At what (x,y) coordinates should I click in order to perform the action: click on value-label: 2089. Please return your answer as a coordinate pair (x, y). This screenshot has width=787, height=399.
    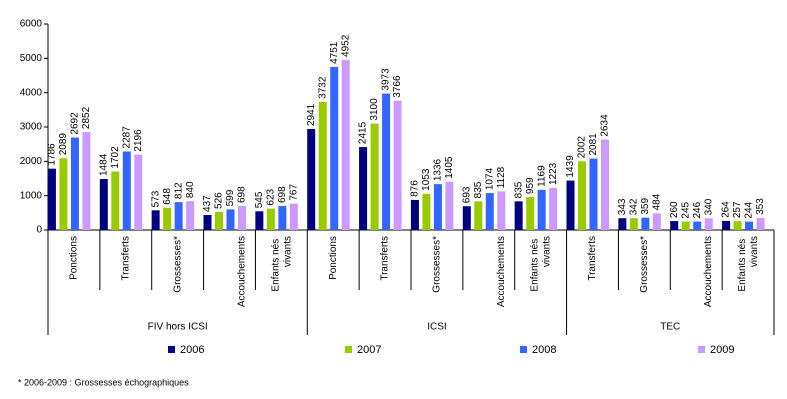
    Looking at the image, I should click on (63, 144).